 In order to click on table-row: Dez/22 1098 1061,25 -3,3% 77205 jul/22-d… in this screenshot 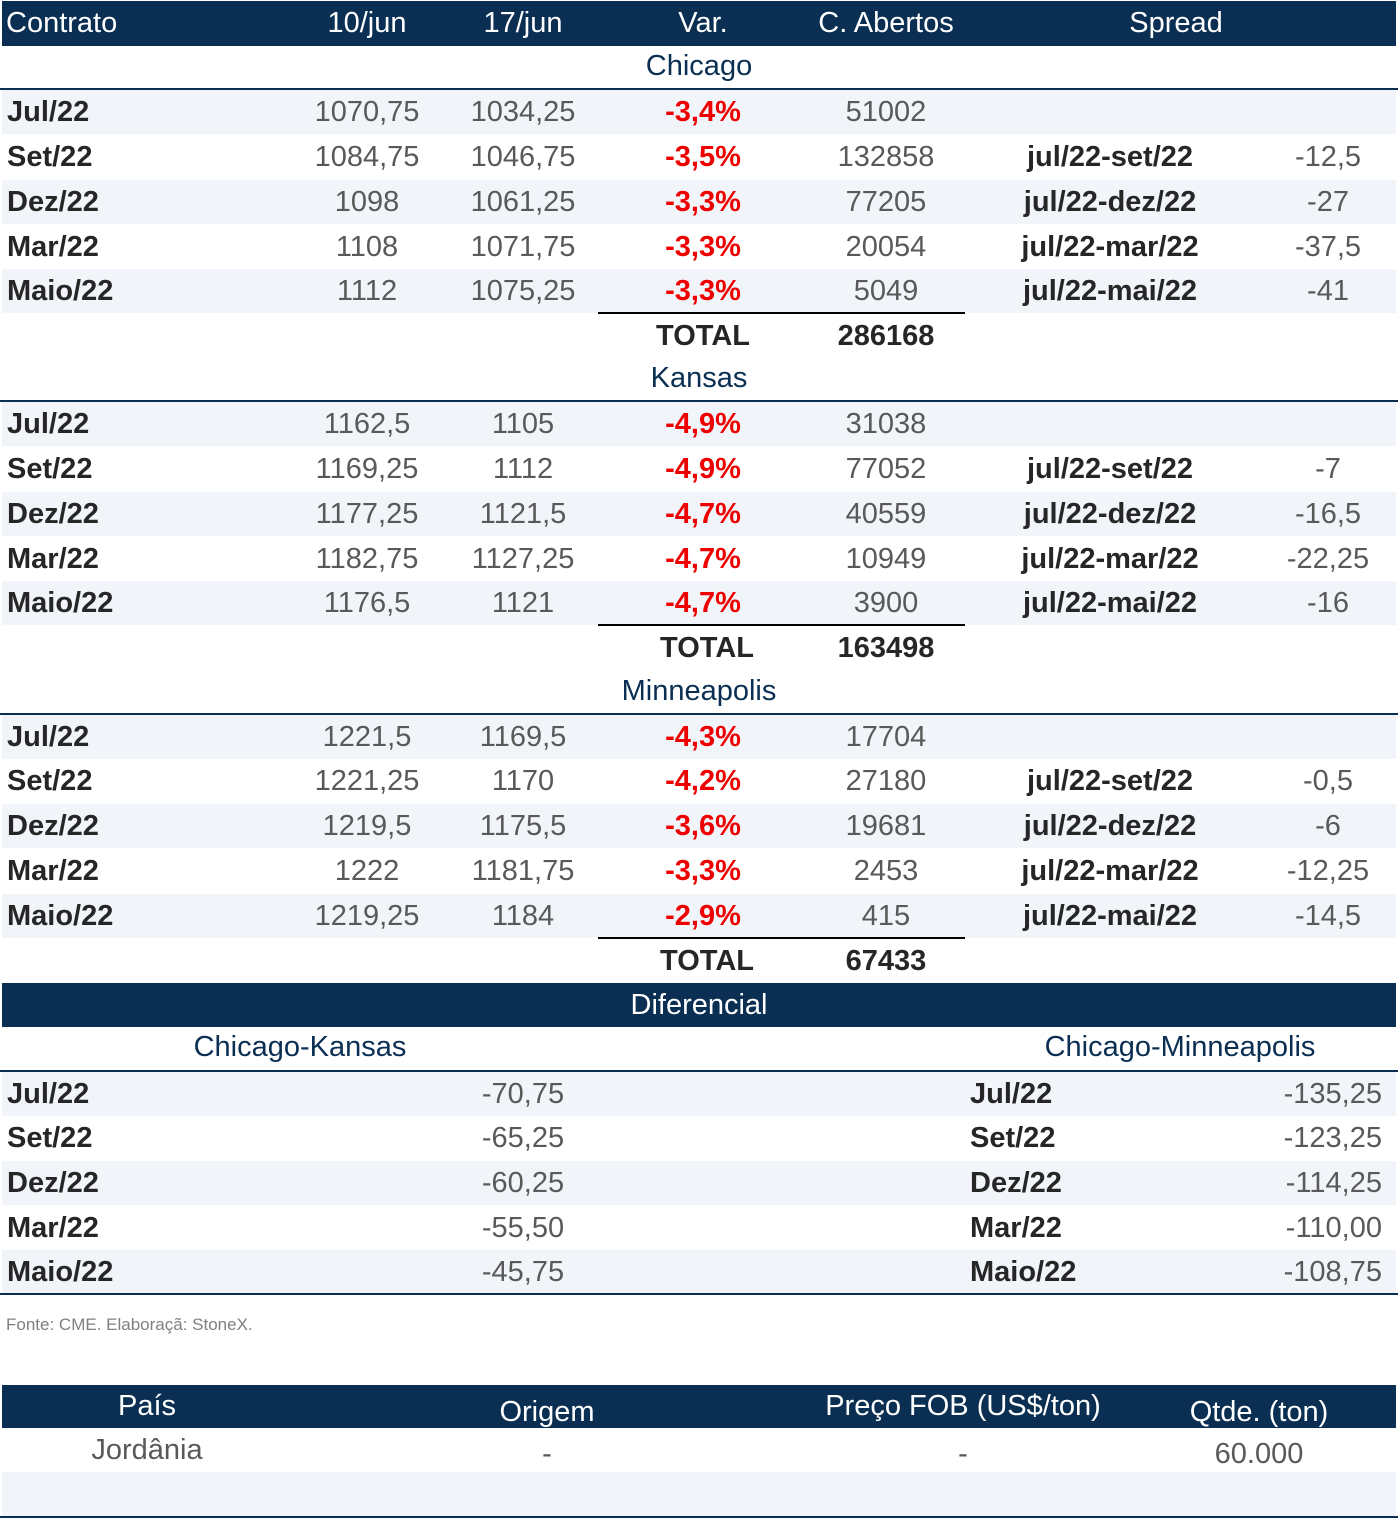, I will do `click(699, 202)`.